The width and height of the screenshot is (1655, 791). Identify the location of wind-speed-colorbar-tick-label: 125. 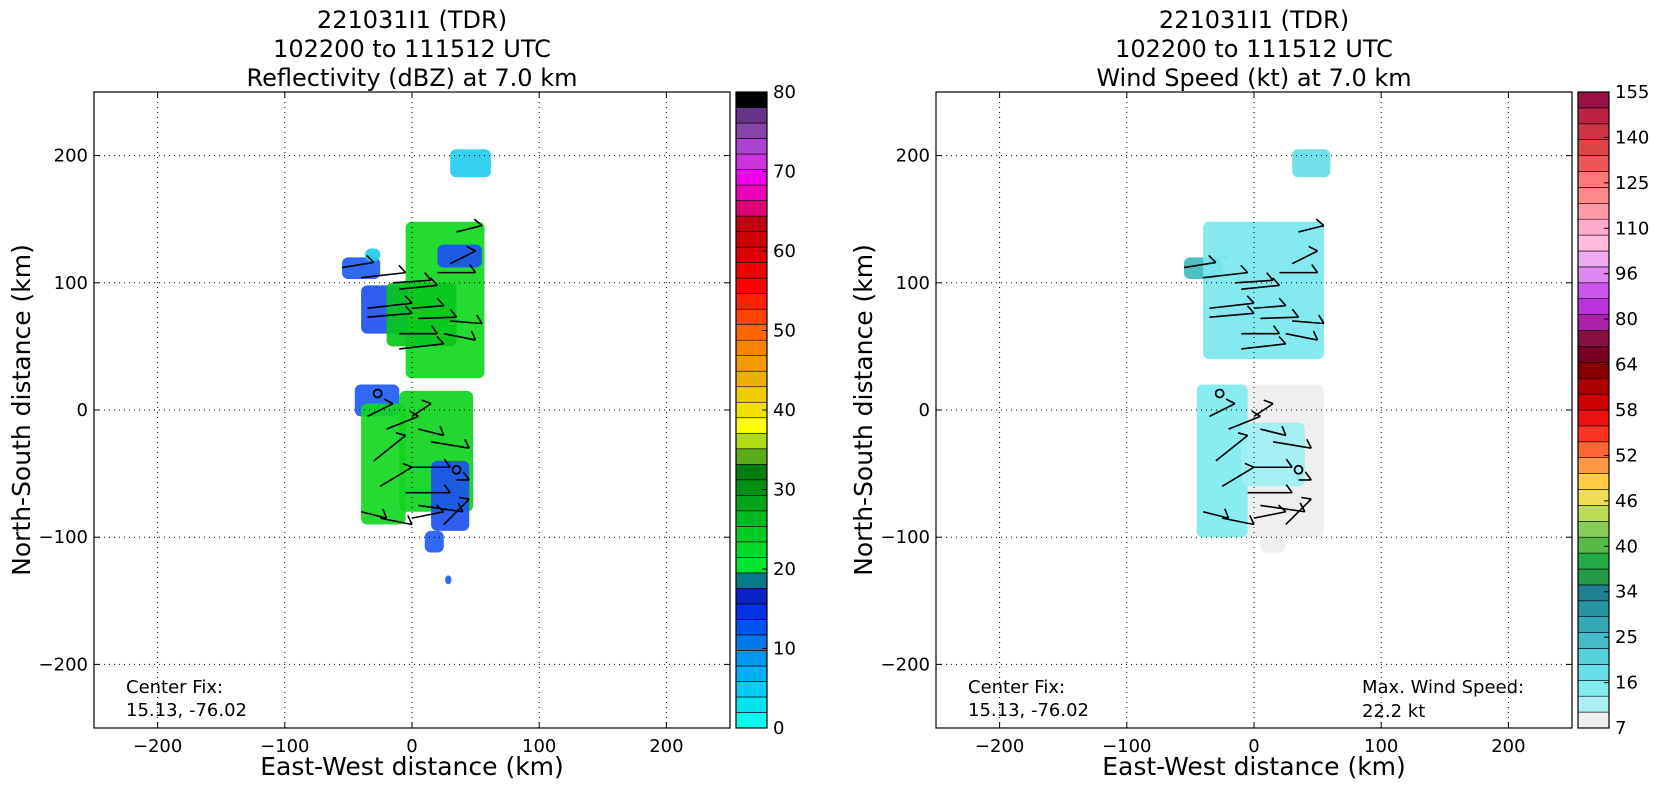
(1632, 183).